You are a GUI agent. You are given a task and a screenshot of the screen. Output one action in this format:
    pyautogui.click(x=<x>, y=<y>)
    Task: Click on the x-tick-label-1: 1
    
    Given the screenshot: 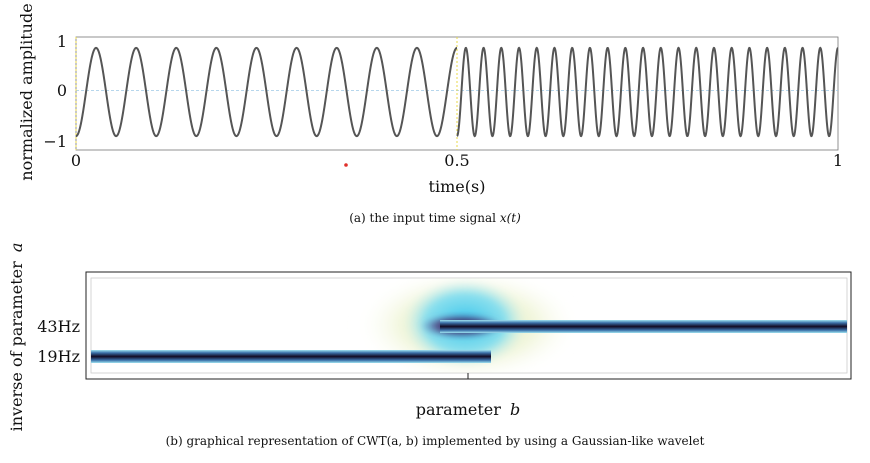 What is the action you would take?
    pyautogui.click(x=838, y=160)
    